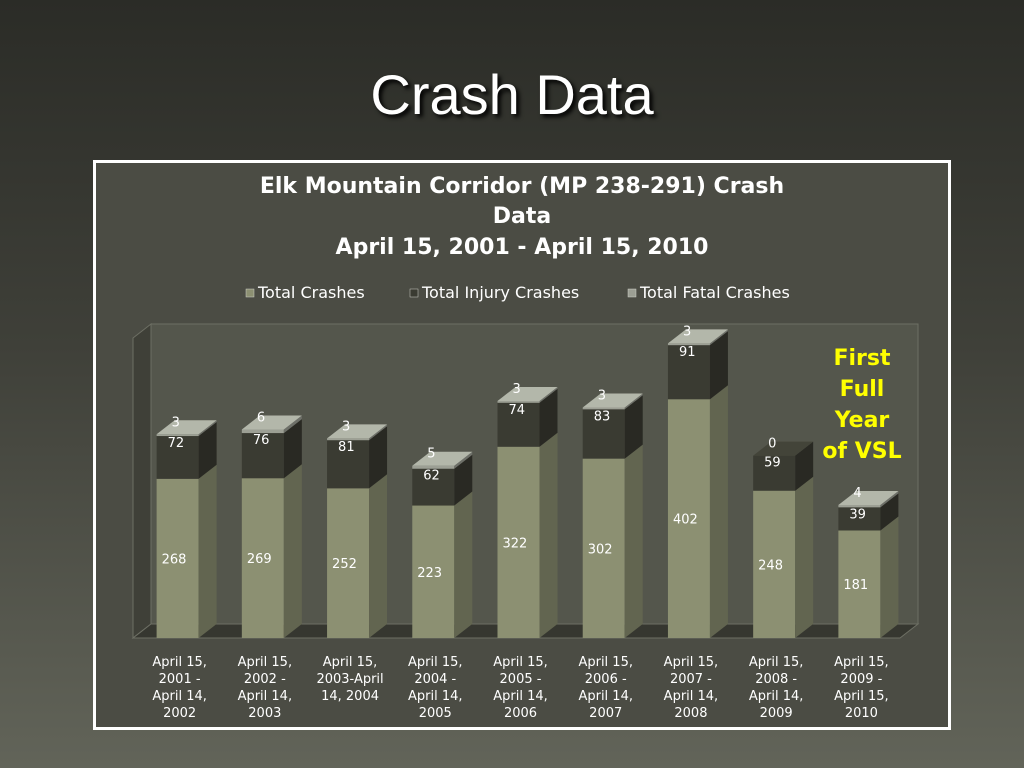 The height and width of the screenshot is (768, 1024). What do you see at coordinates (687, 352) in the screenshot?
I see `injury-value-label: 91` at bounding box center [687, 352].